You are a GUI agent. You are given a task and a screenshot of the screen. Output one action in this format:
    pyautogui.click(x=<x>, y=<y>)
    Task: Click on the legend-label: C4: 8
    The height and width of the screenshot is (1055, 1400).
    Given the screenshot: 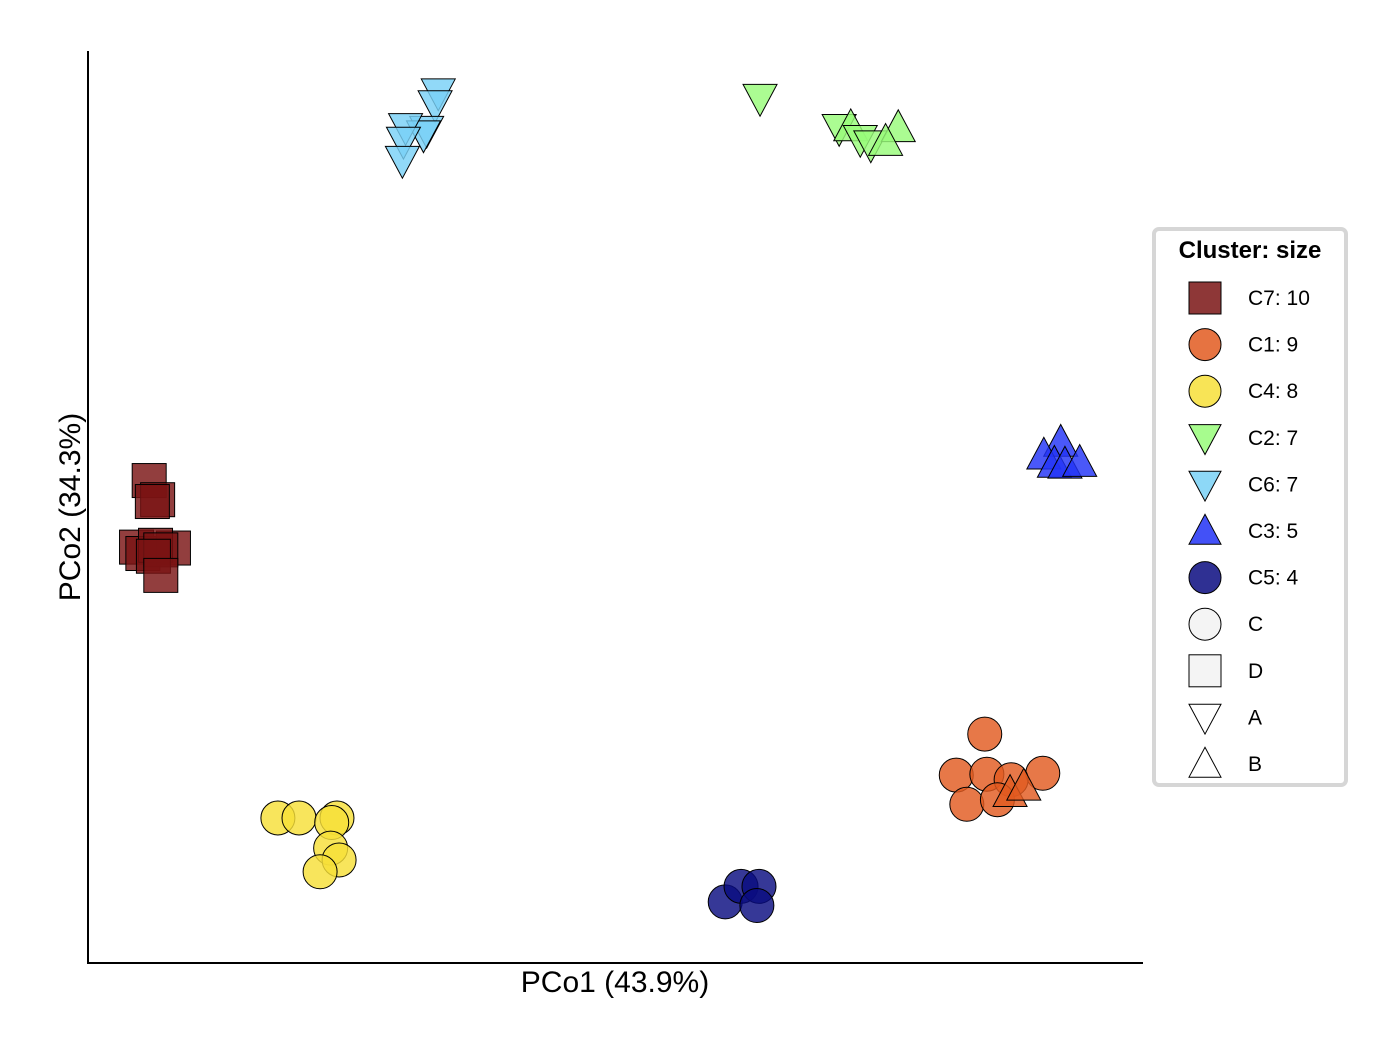 What is the action you would take?
    pyautogui.click(x=1273, y=391)
    